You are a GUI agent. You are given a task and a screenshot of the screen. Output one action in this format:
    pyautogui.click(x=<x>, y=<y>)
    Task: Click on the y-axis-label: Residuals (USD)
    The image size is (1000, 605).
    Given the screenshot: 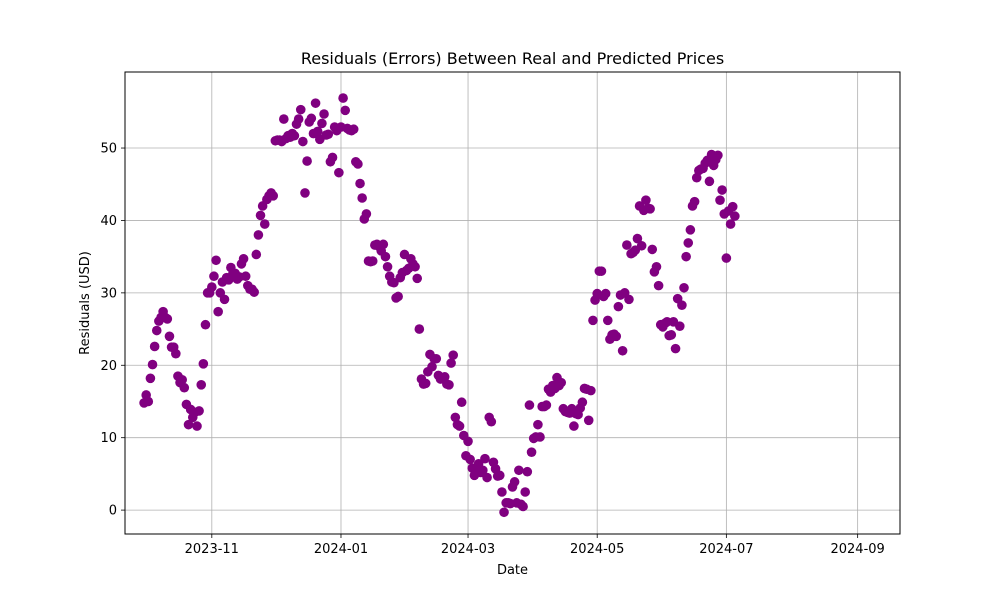 What is the action you would take?
    pyautogui.click(x=85, y=303)
    